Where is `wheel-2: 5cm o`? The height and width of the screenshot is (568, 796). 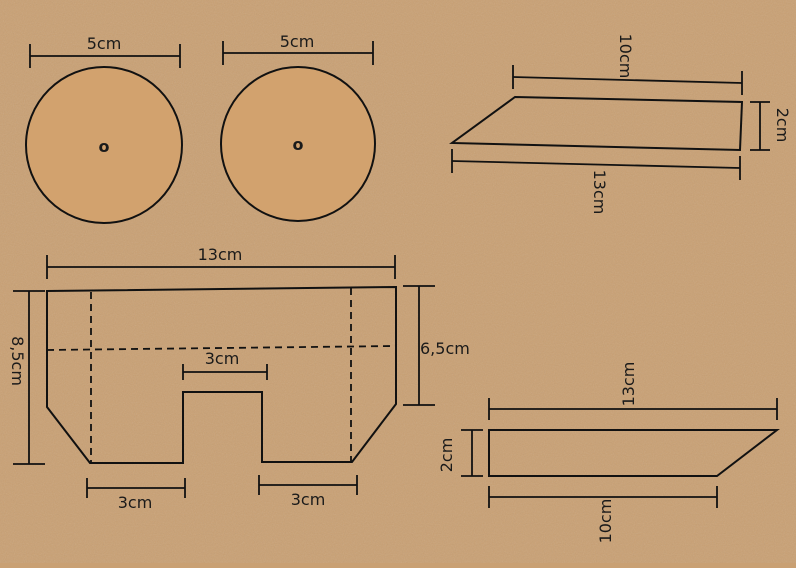 wheel-2: 5cm o is located at coordinates (298, 127).